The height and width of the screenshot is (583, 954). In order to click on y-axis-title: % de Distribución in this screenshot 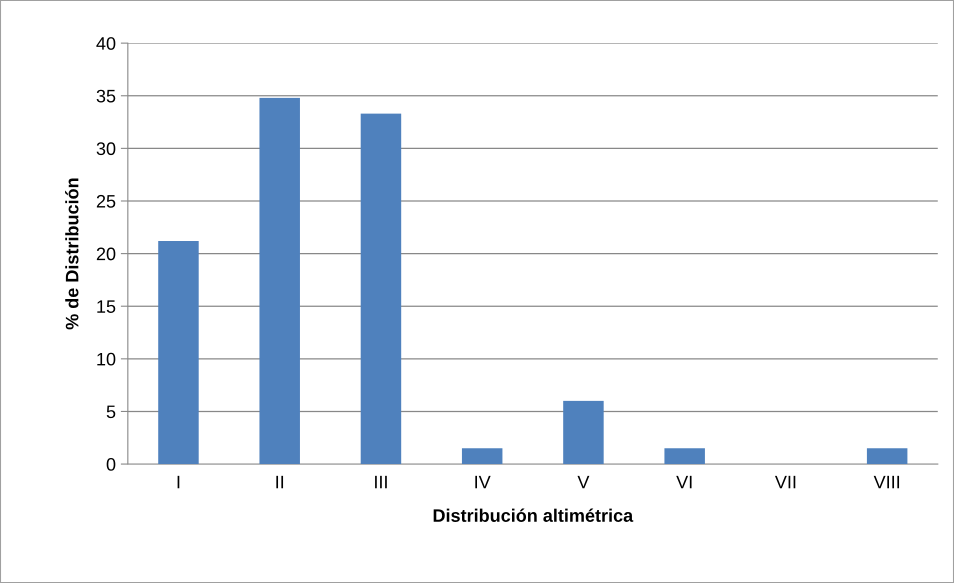, I will do `click(71, 254)`.